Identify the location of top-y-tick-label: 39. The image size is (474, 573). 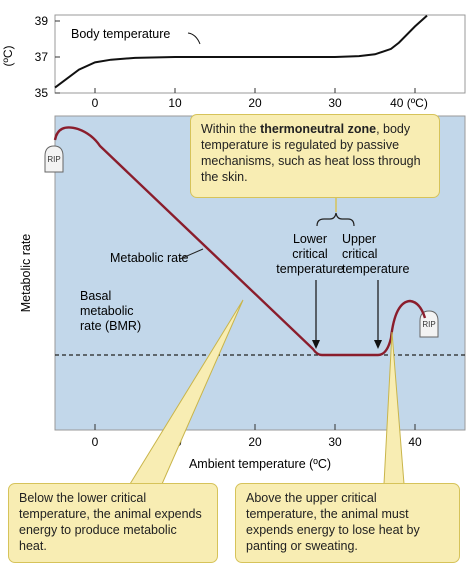
(42, 21).